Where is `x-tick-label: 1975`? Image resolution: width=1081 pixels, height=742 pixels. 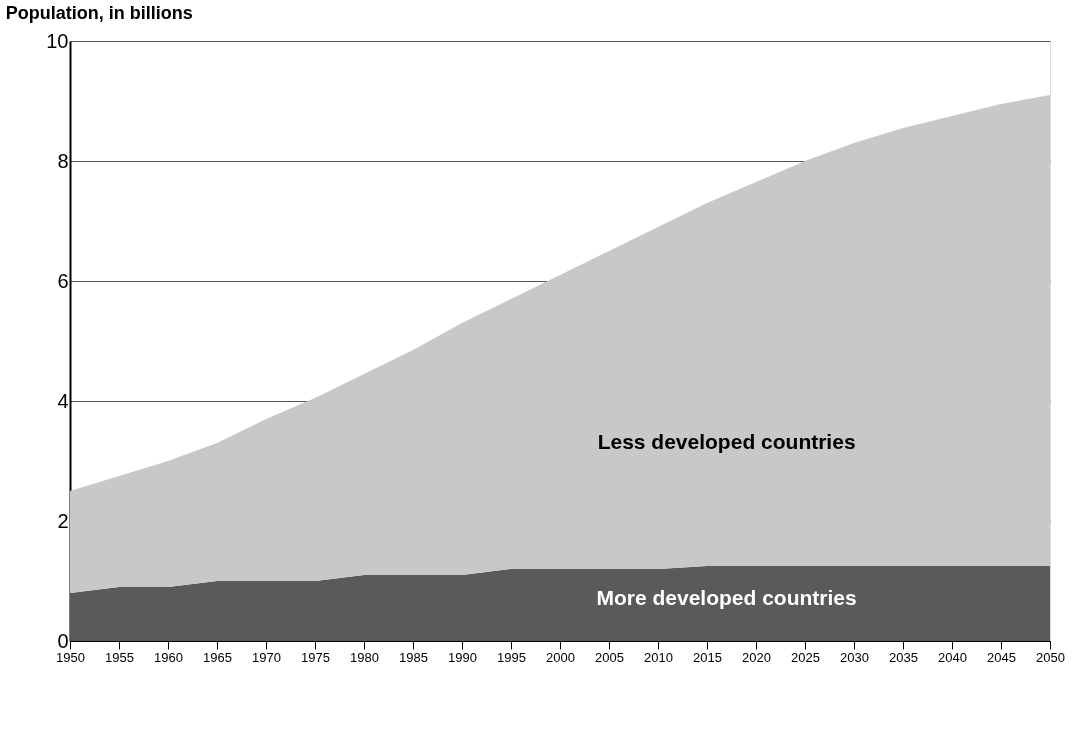 x-tick-label: 1975 is located at coordinates (315, 657).